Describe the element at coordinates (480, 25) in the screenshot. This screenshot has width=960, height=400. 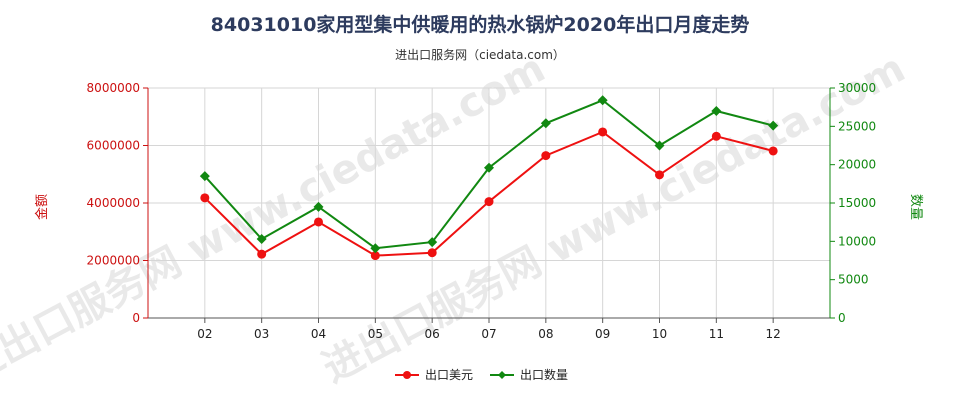
I see `chart-title: 84031010家用型集中供暖用的热水锅炉2020年出口月度走势` at that location.